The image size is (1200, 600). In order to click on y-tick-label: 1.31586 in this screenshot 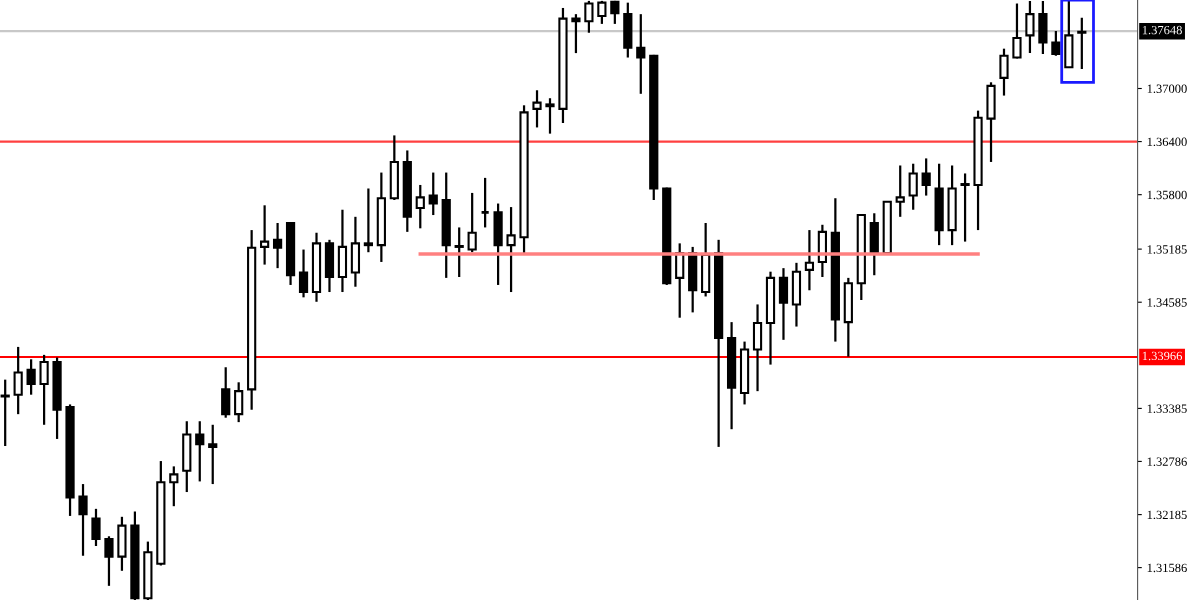, I will do `click(1167, 568)`.